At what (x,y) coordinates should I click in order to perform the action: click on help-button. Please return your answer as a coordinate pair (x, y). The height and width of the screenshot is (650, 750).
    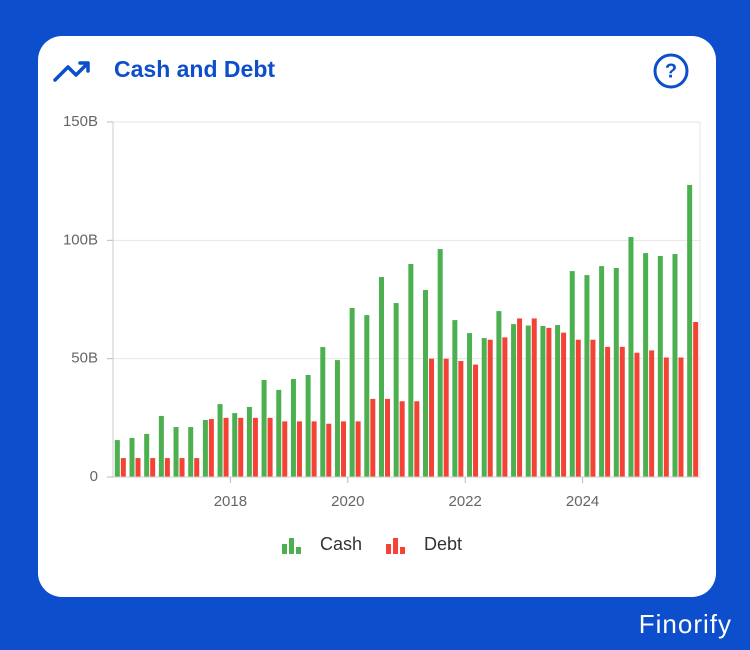
    Looking at the image, I should click on (671, 71).